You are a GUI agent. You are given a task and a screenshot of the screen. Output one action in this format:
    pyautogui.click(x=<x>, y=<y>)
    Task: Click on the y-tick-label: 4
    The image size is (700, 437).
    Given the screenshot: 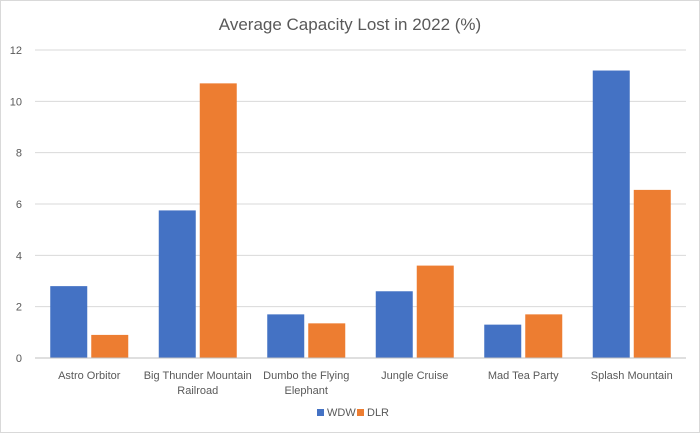 What is the action you would take?
    pyautogui.click(x=19, y=256)
    